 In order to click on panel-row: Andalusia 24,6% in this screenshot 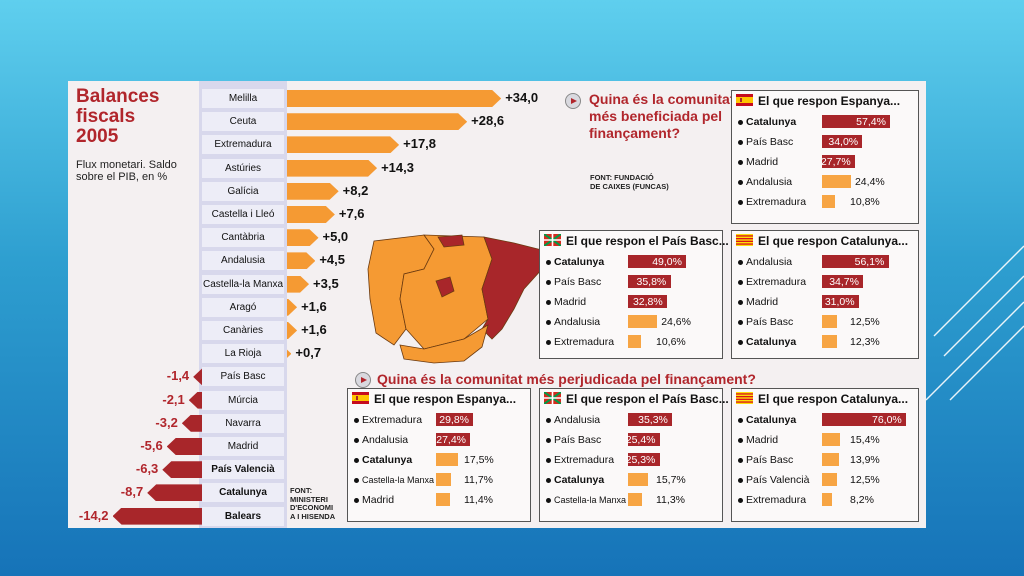, I will do `click(631, 322)`.